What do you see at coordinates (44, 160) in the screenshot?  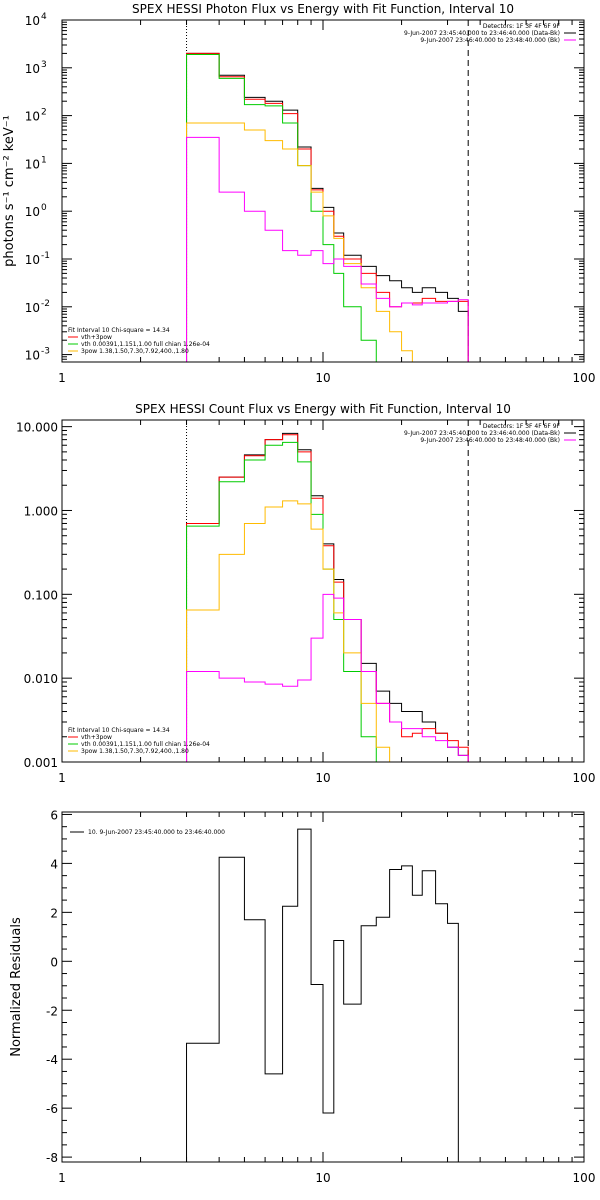 I see `y-tick-exponent: 1` at bounding box center [44, 160].